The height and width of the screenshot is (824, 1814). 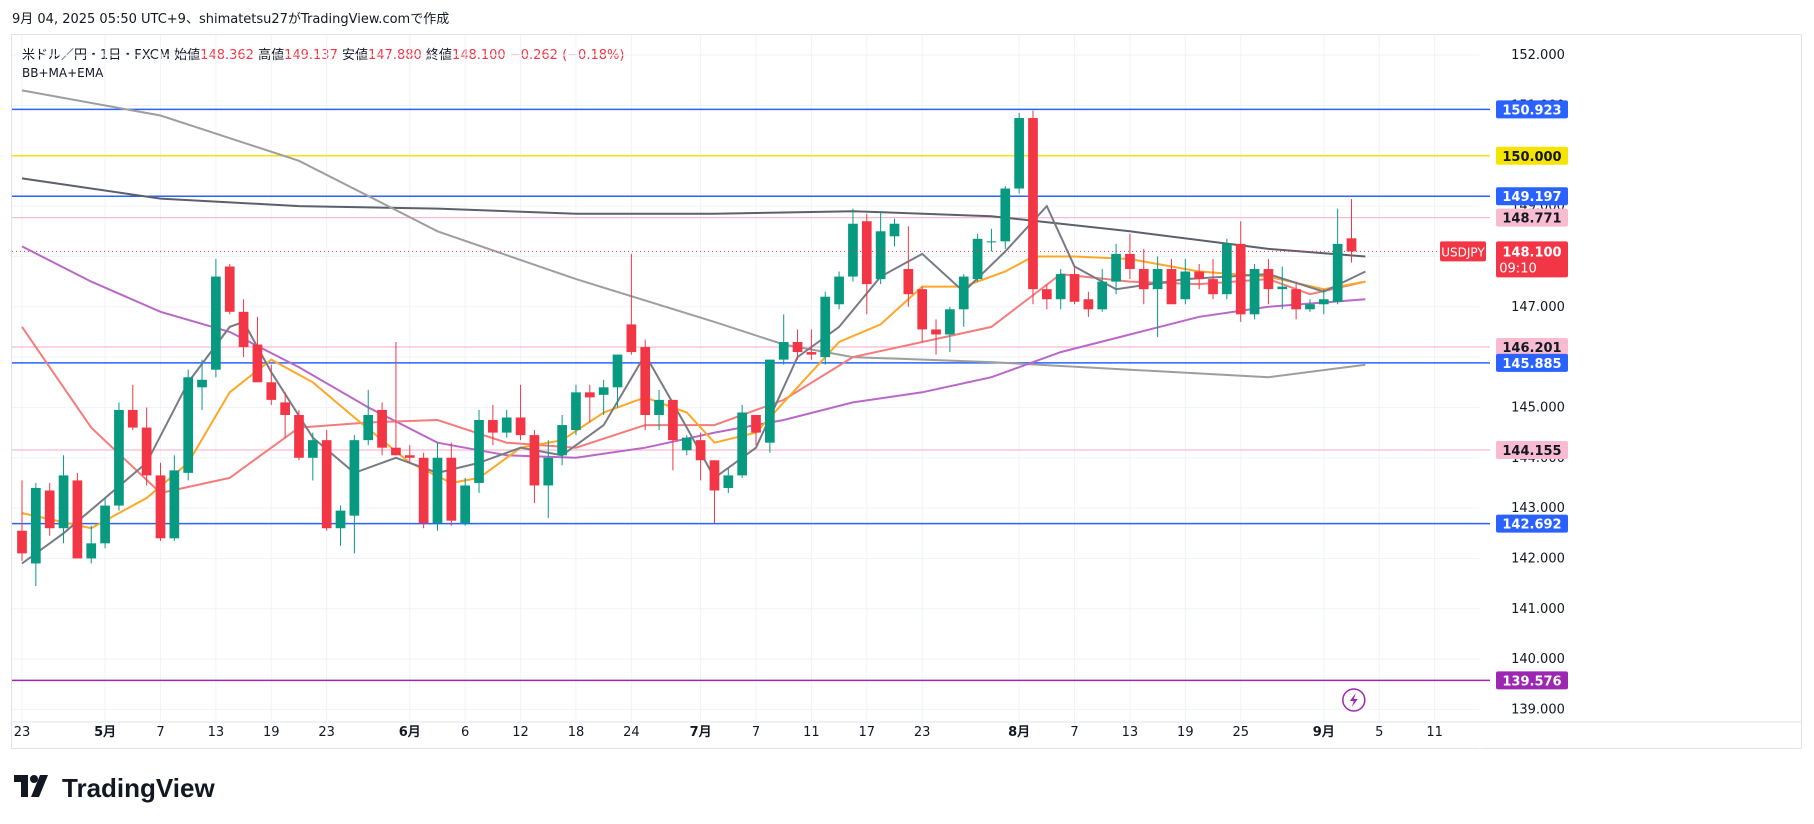 I want to click on tradingview-brand: TradingView, so click(x=138, y=788).